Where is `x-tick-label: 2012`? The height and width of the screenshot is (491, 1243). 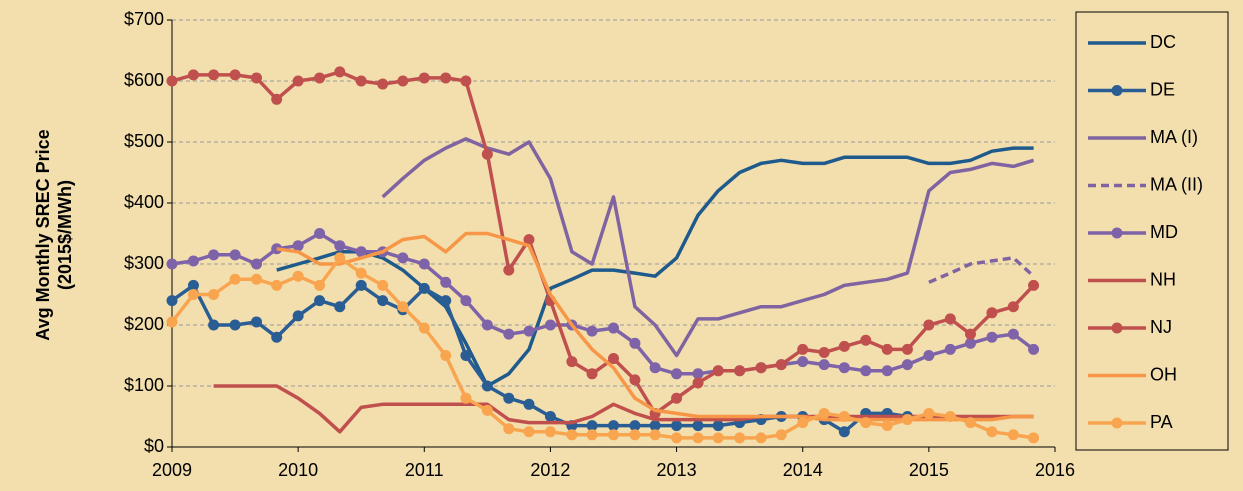 x-tick-label: 2012 is located at coordinates (550, 470).